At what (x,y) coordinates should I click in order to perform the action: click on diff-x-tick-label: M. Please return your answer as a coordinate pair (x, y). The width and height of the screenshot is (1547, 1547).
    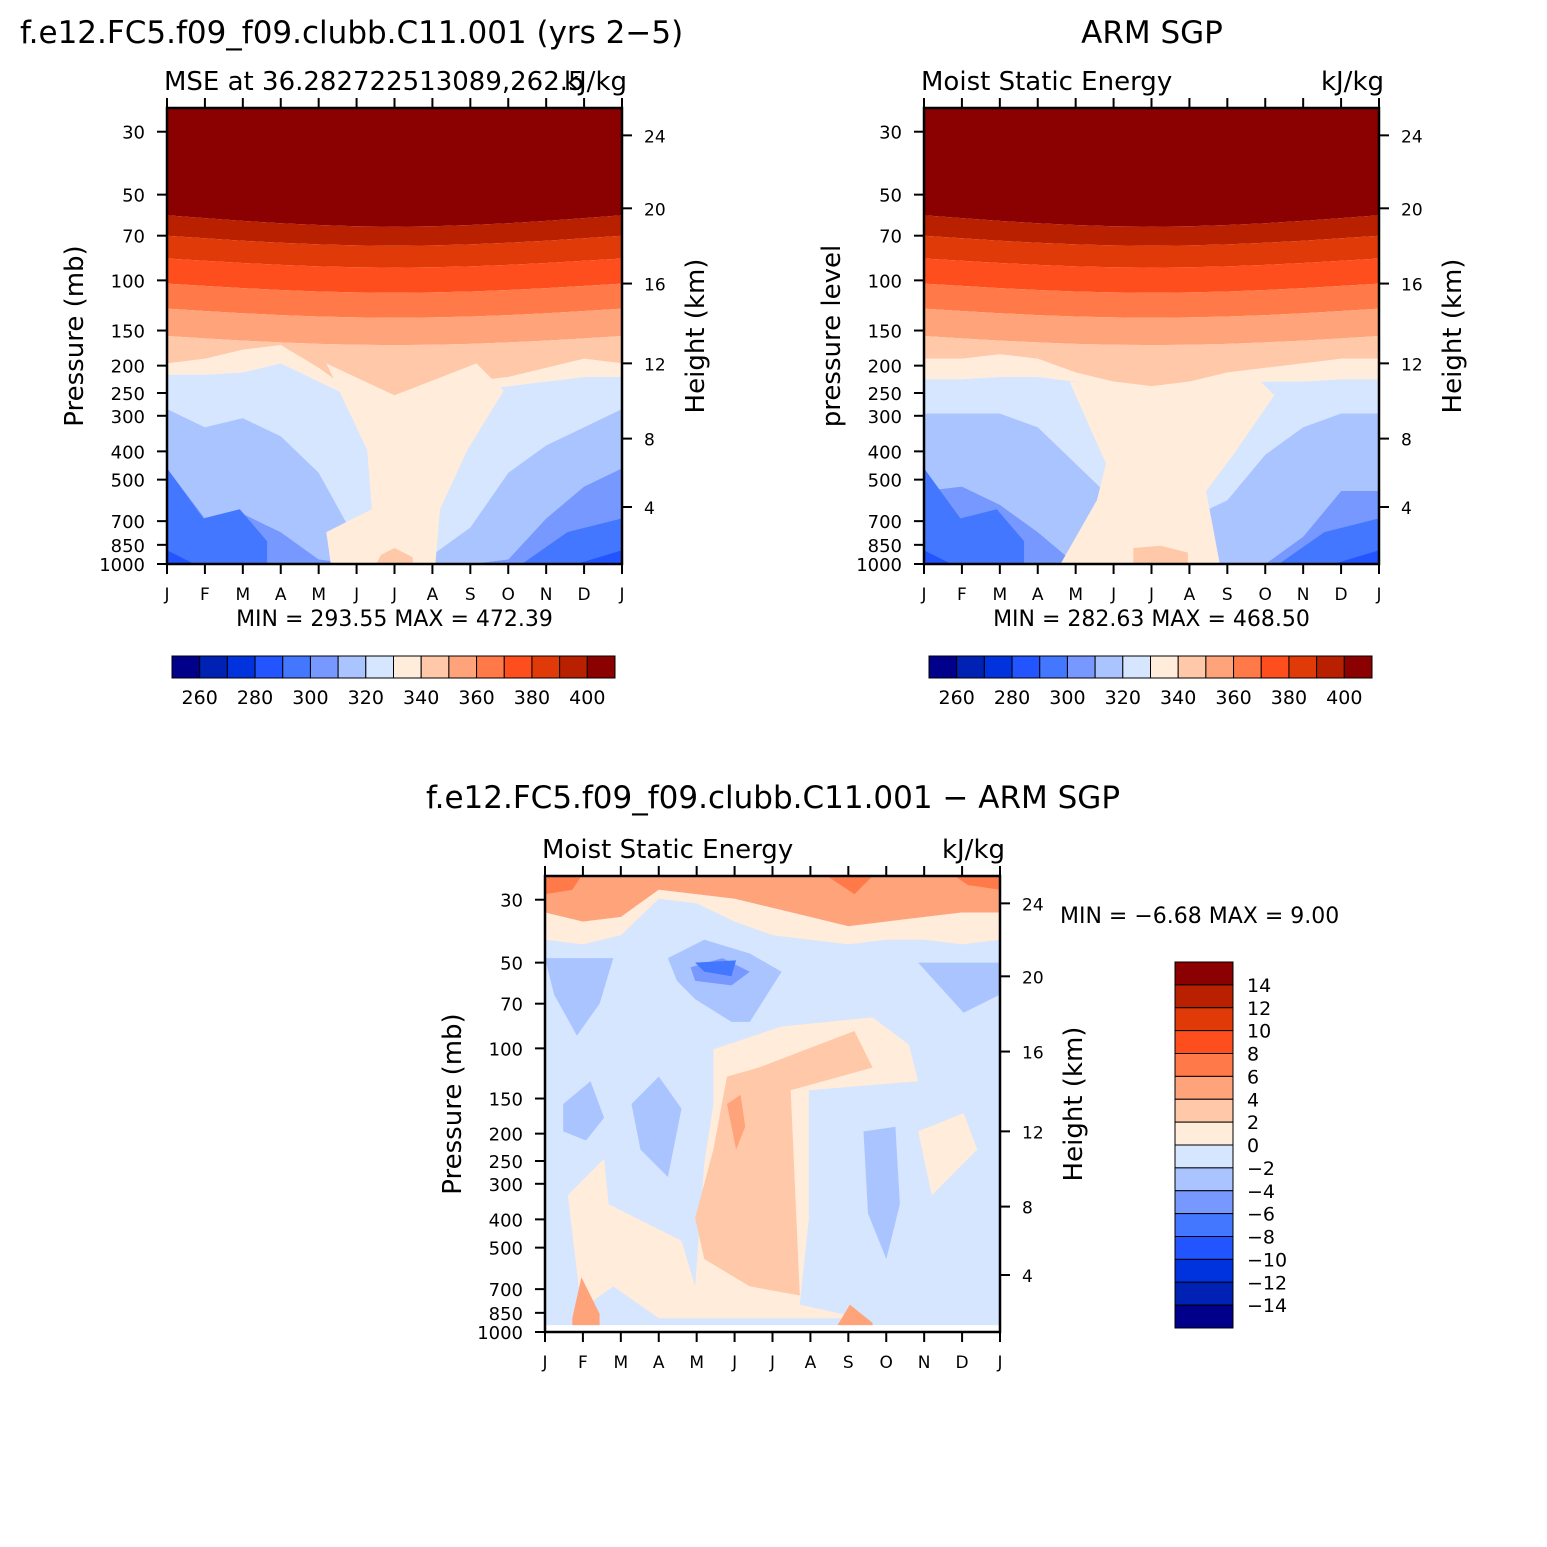
    Looking at the image, I should click on (696, 1363).